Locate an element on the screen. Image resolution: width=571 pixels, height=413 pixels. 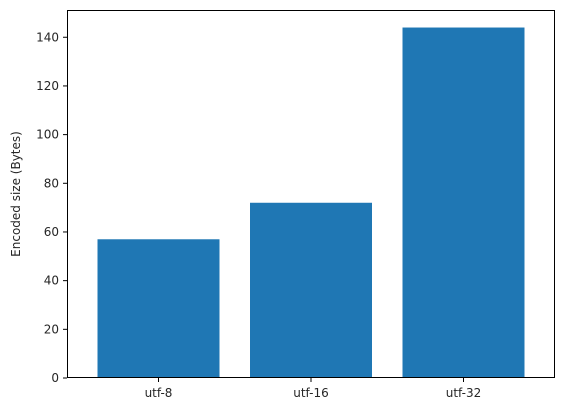
y-tick-label: 120 is located at coordinates (47, 86).